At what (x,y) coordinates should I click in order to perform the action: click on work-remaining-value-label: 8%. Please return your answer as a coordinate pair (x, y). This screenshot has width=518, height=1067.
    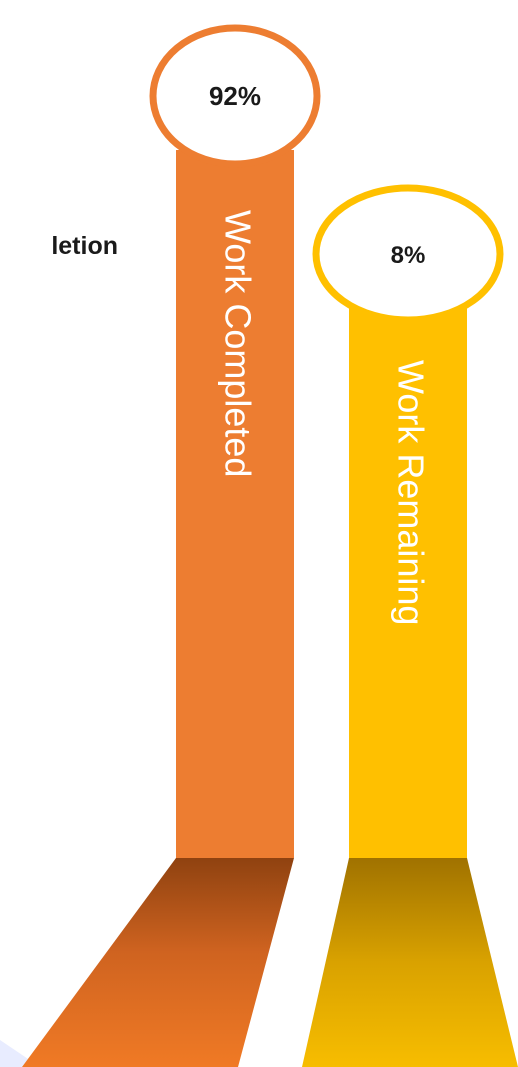
    Looking at the image, I should click on (408, 255).